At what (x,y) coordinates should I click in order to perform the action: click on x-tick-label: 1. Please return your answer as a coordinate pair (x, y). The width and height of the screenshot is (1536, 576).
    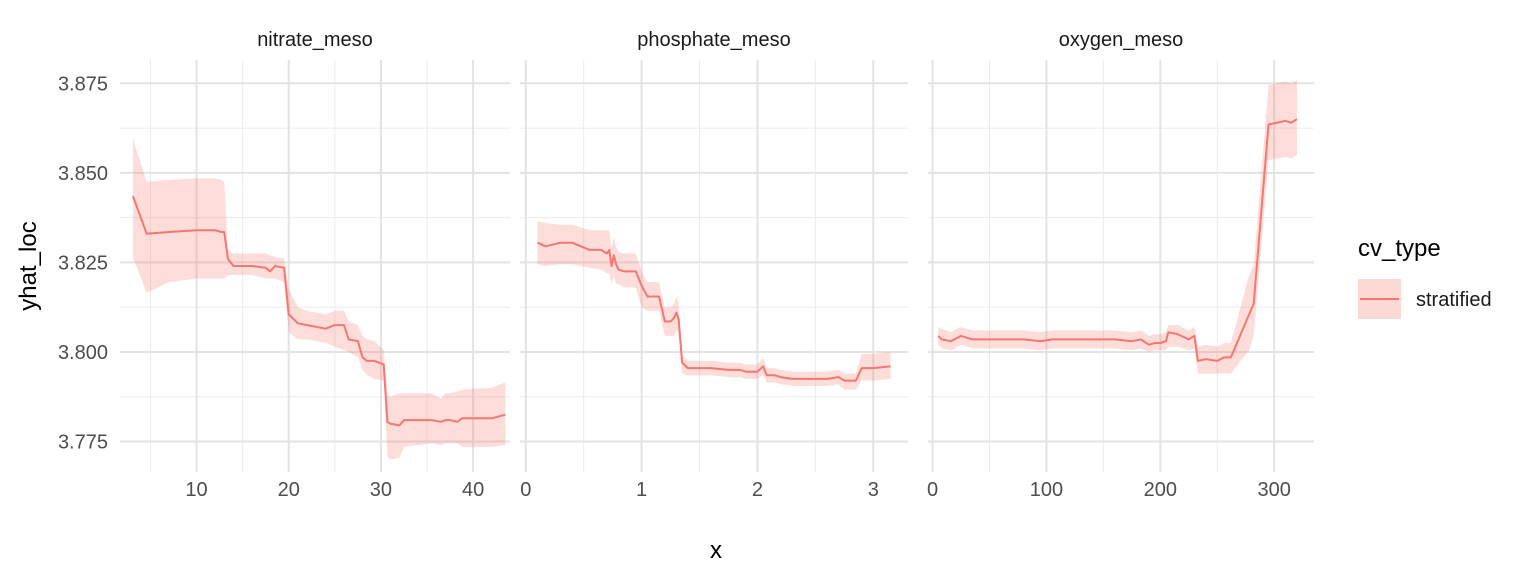
    Looking at the image, I should click on (641, 490).